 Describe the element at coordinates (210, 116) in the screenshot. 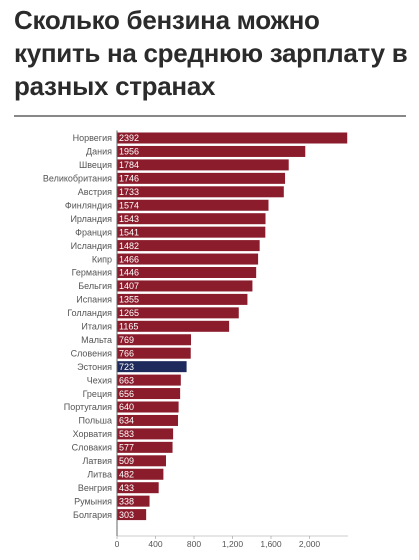

I see `title-divider` at that location.